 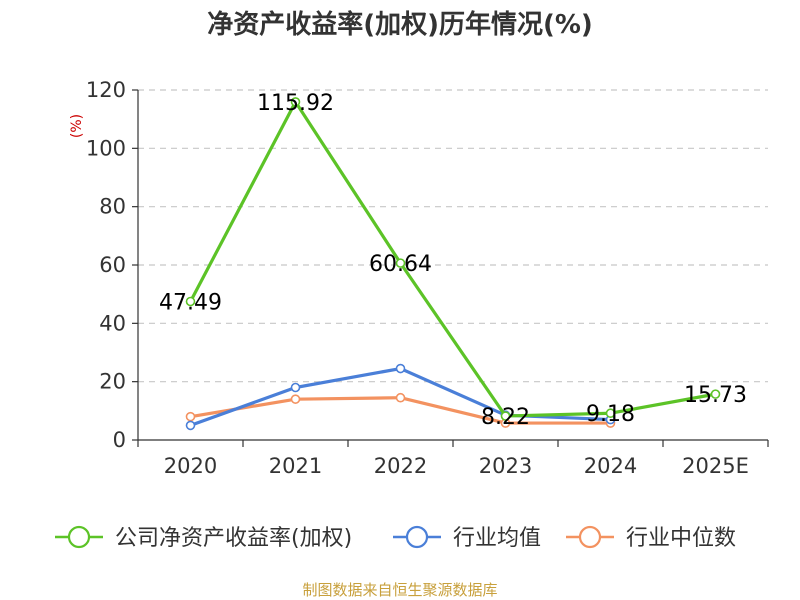 What do you see at coordinates (395, 538) in the screenshot?
I see `legend: 公司净资产收益率(加权) 行业均值 行业中位数` at bounding box center [395, 538].